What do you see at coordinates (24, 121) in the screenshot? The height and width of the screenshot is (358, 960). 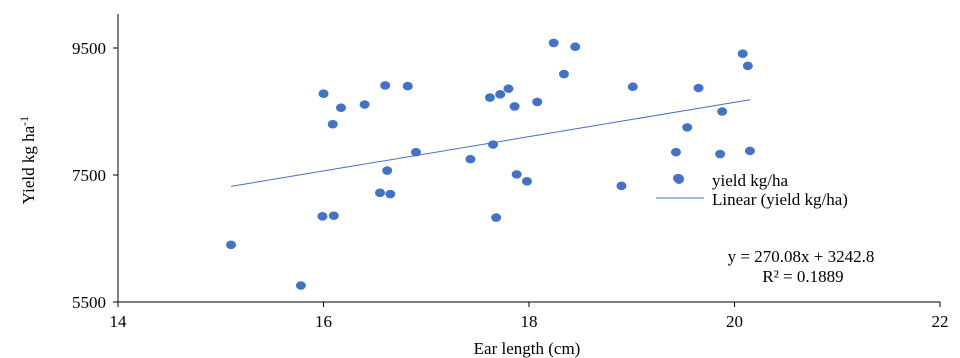 I see `y-axis-title-superscript: -1` at bounding box center [24, 121].